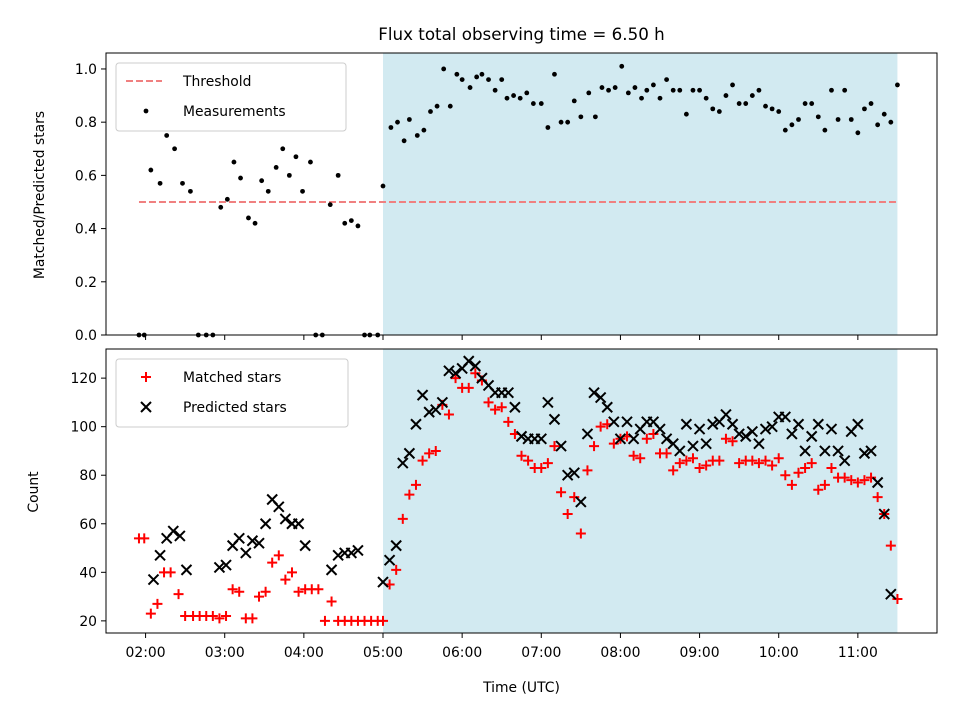  What do you see at coordinates (462, 653) in the screenshot?
I see `x-tick-label: 06:00` at bounding box center [462, 653].